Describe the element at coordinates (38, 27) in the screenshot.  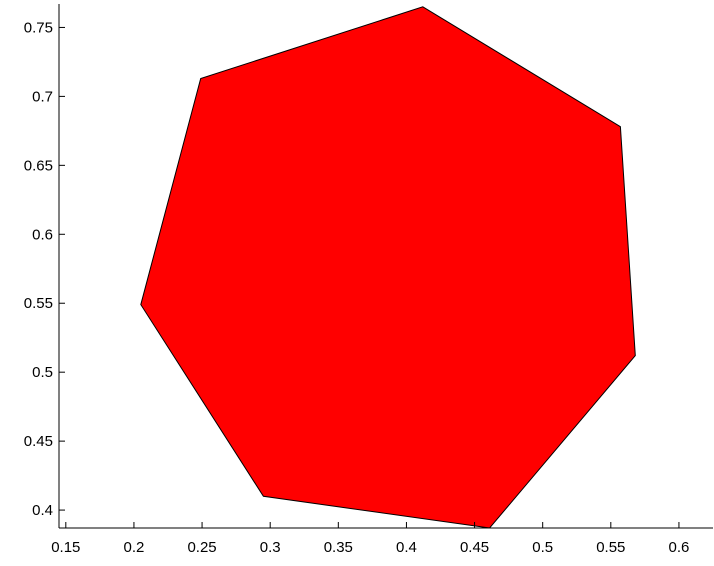
I see `y-tick-label: 0.75` at that location.